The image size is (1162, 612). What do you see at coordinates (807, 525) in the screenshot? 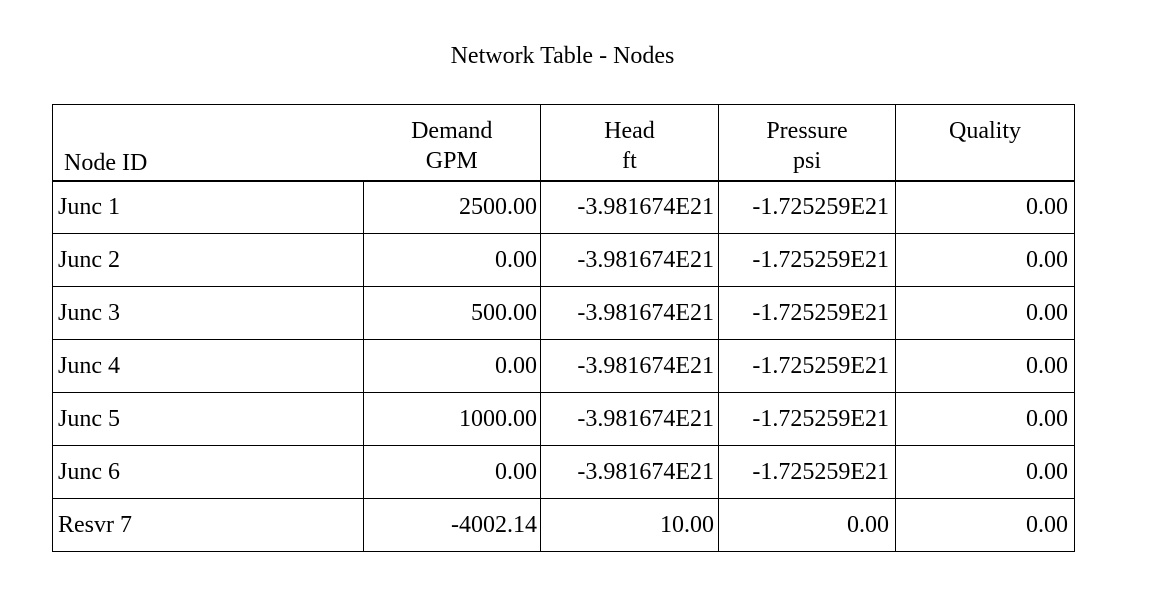
I see `pressure-cell: 0.00` at bounding box center [807, 525].